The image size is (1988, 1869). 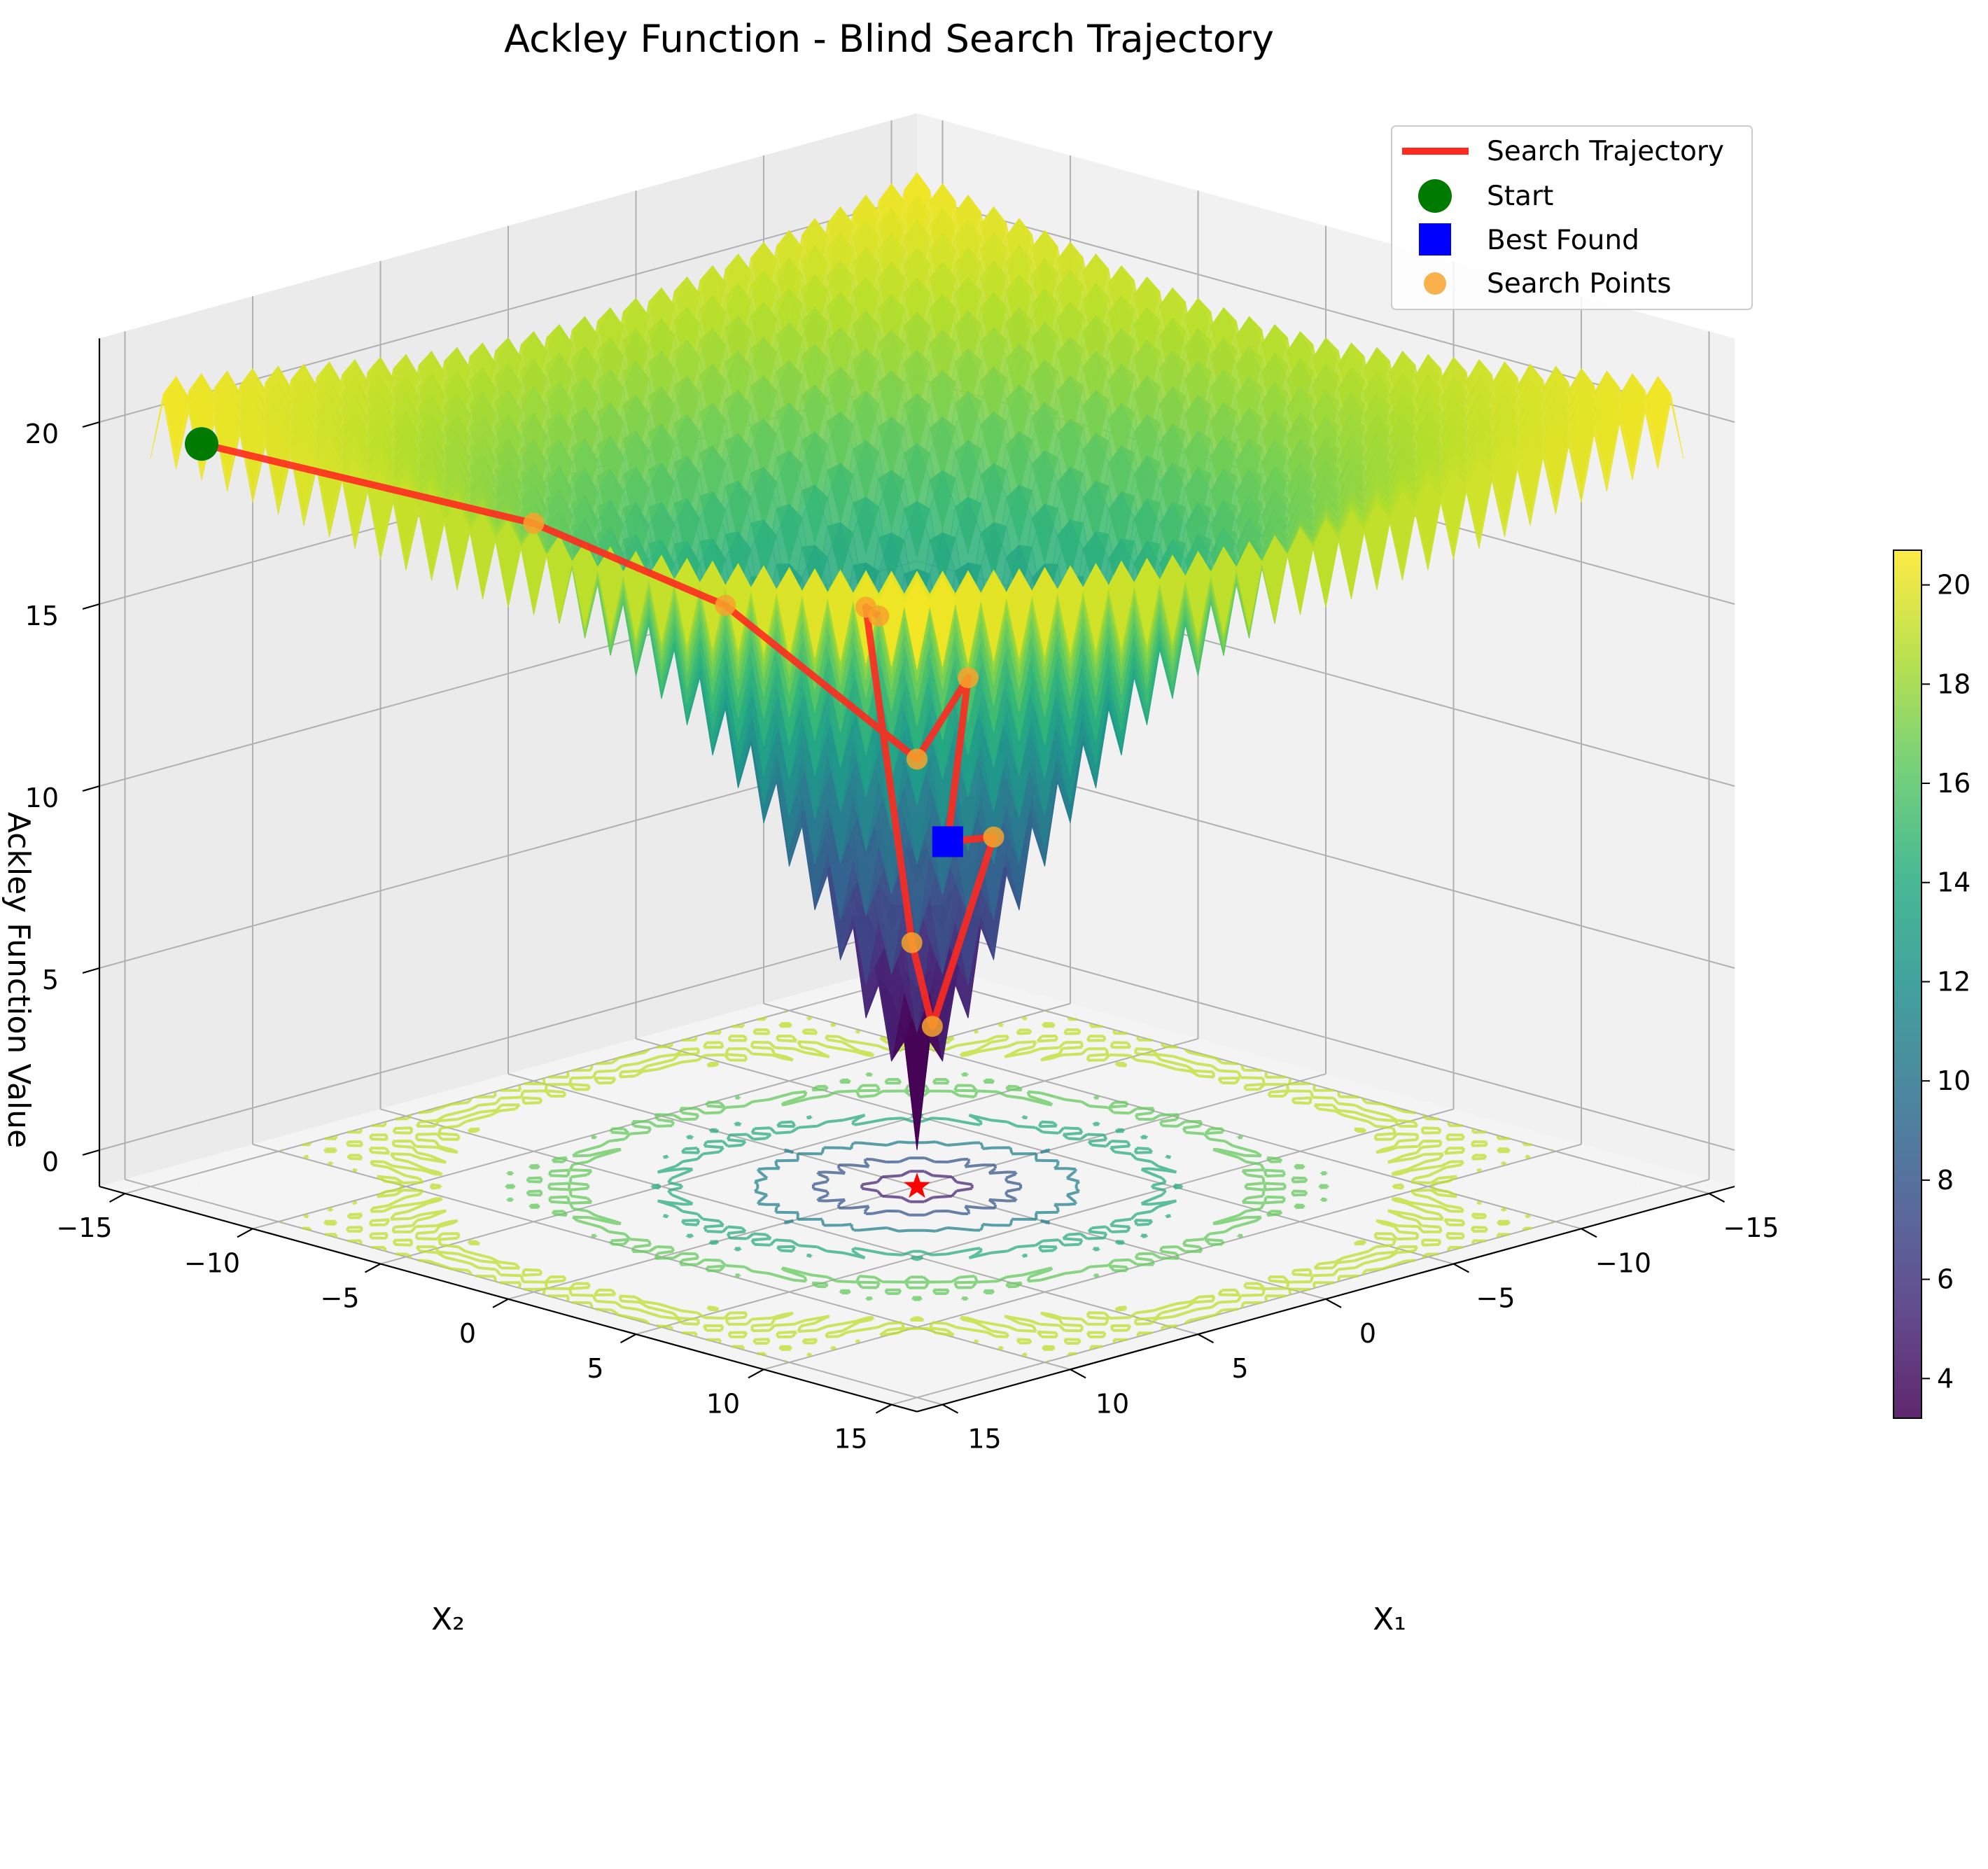 What do you see at coordinates (201, 444) in the screenshot?
I see `start-point` at bounding box center [201, 444].